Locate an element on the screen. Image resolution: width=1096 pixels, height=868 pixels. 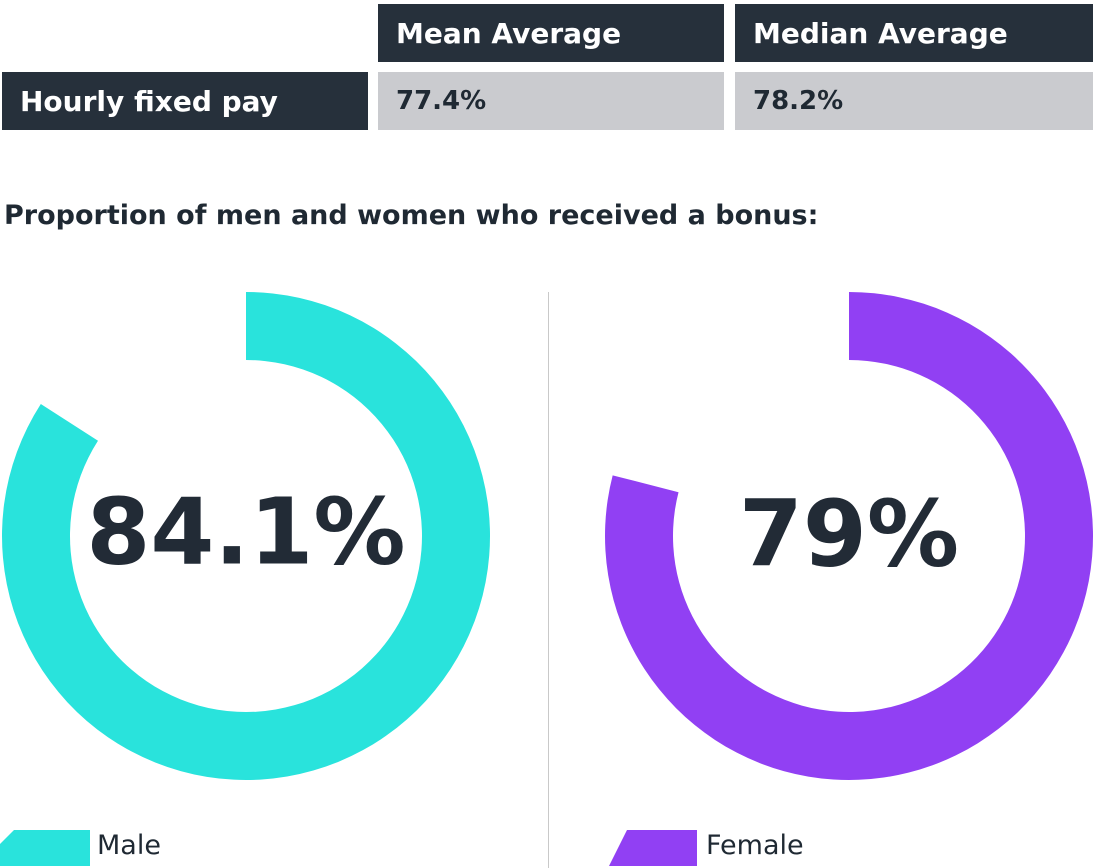
female-percentage-label: 79% is located at coordinates (849, 534).